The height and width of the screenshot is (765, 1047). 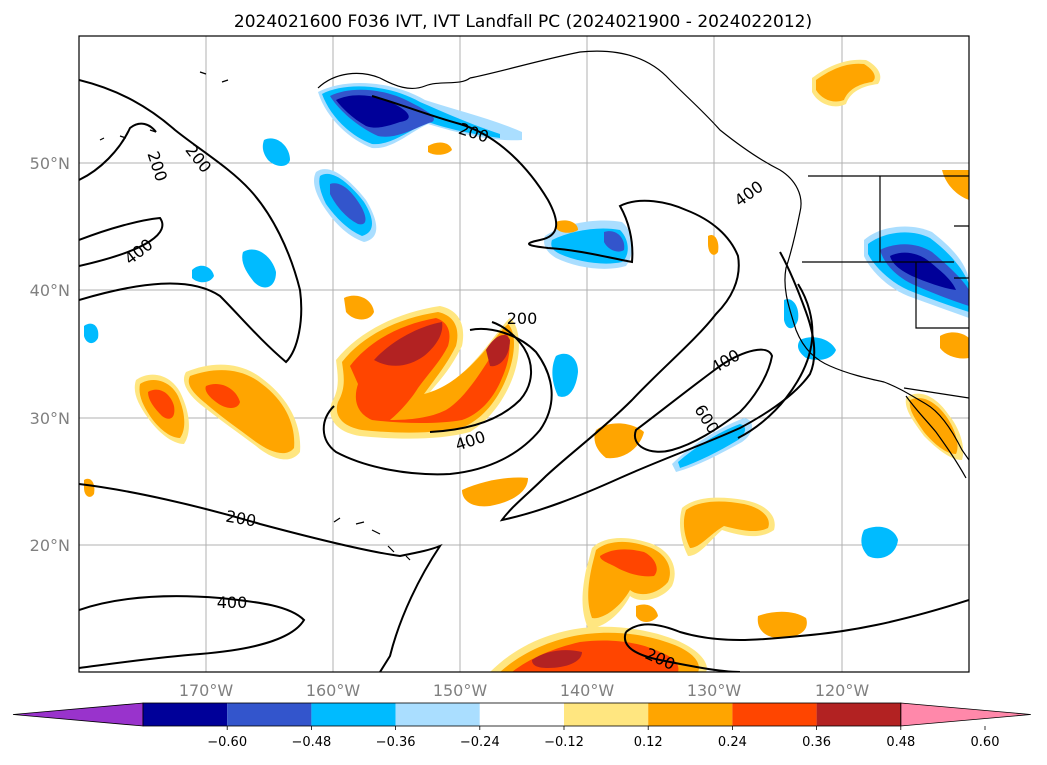 What do you see at coordinates (333, 690) in the screenshot?
I see `lon-label-160w: 160°W` at bounding box center [333, 690].